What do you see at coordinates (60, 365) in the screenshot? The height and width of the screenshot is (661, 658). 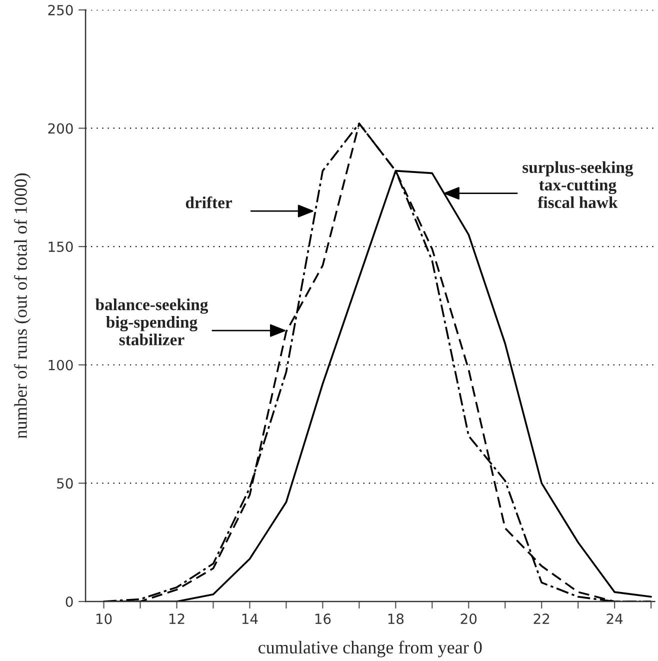 I see `y-tick-label: 100` at bounding box center [60, 365].